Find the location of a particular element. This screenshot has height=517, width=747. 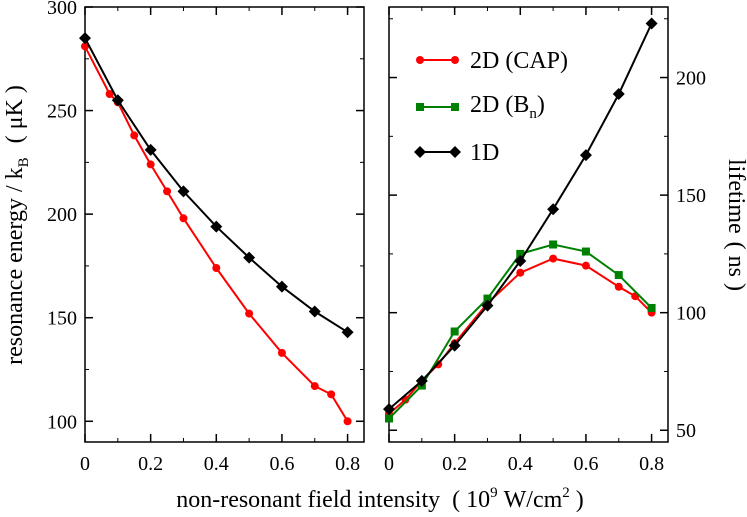

legend-entry-1d: 1D is located at coordinates (456, 153).